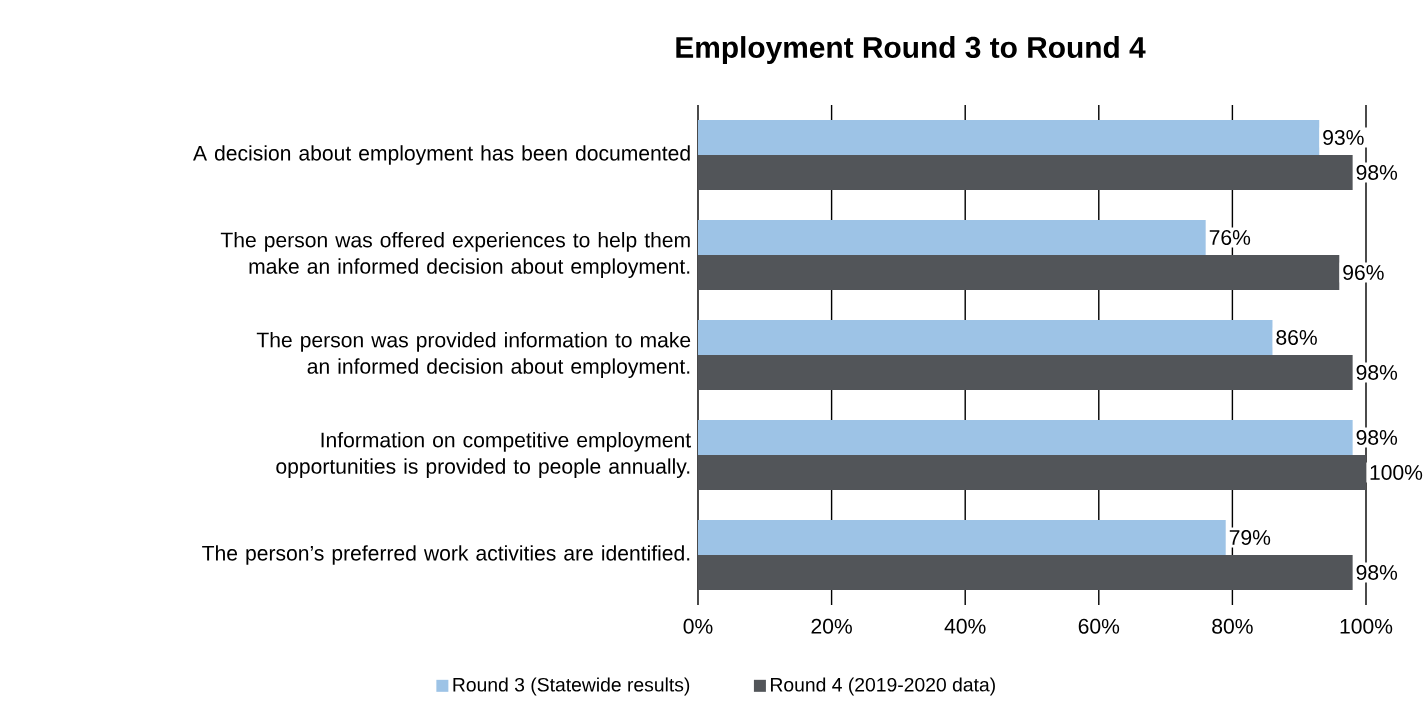  I want to click on data-label: 76%, so click(1230, 237).